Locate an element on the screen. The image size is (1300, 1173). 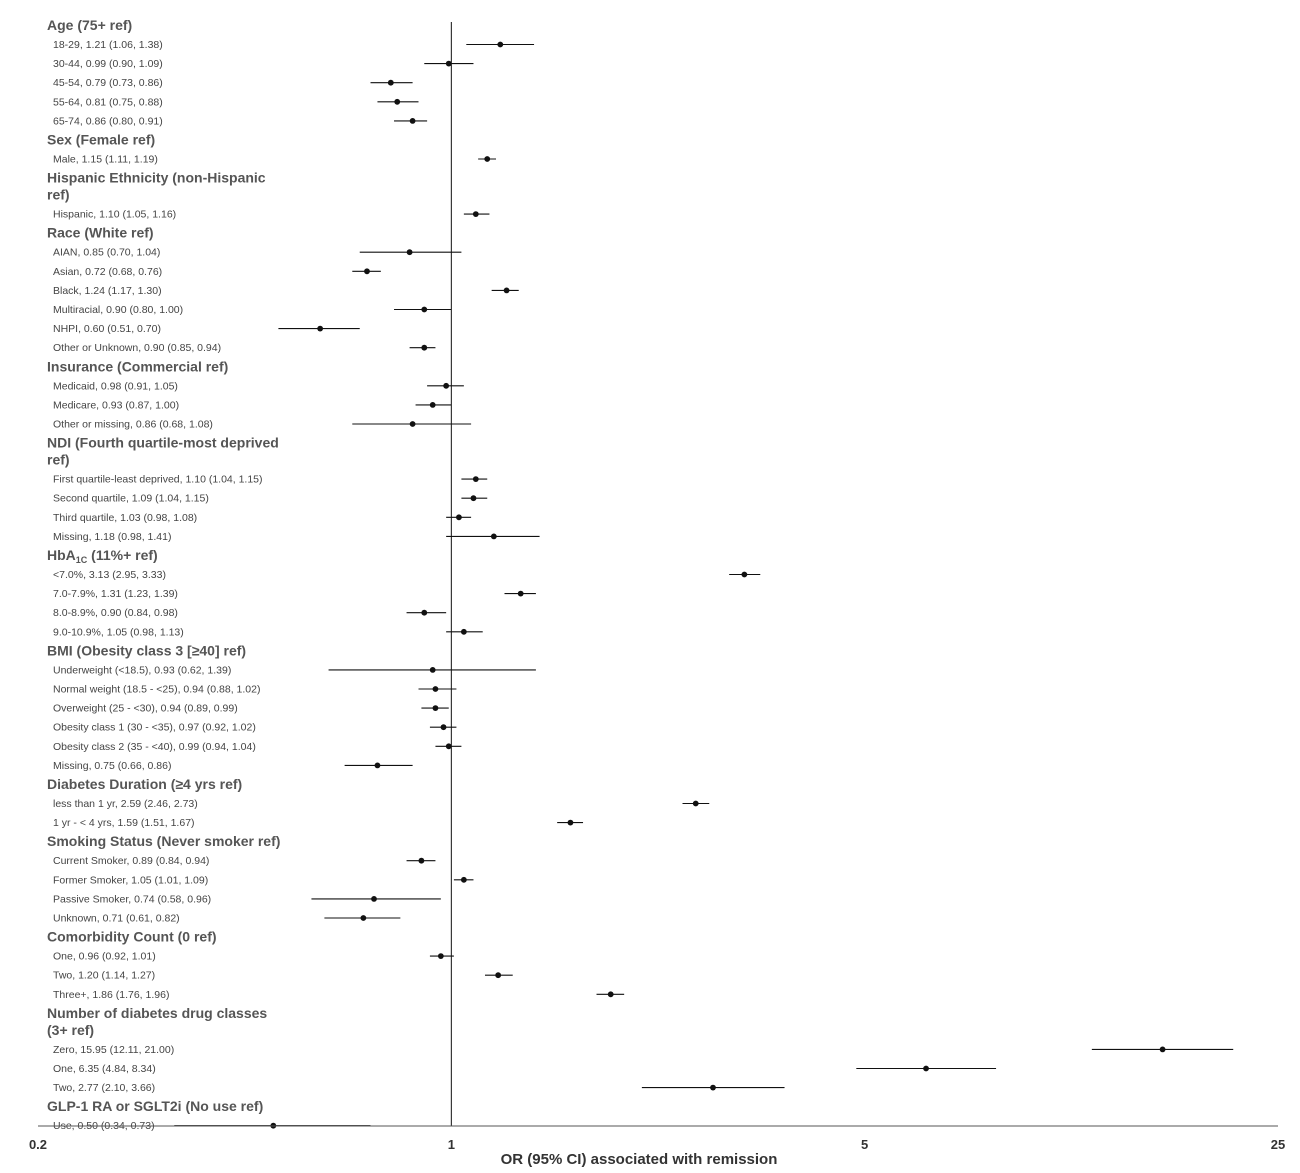
group-title-number-of-diabetes-drug-classes-line-2: (3+ ref) is located at coordinates (70, 1030).